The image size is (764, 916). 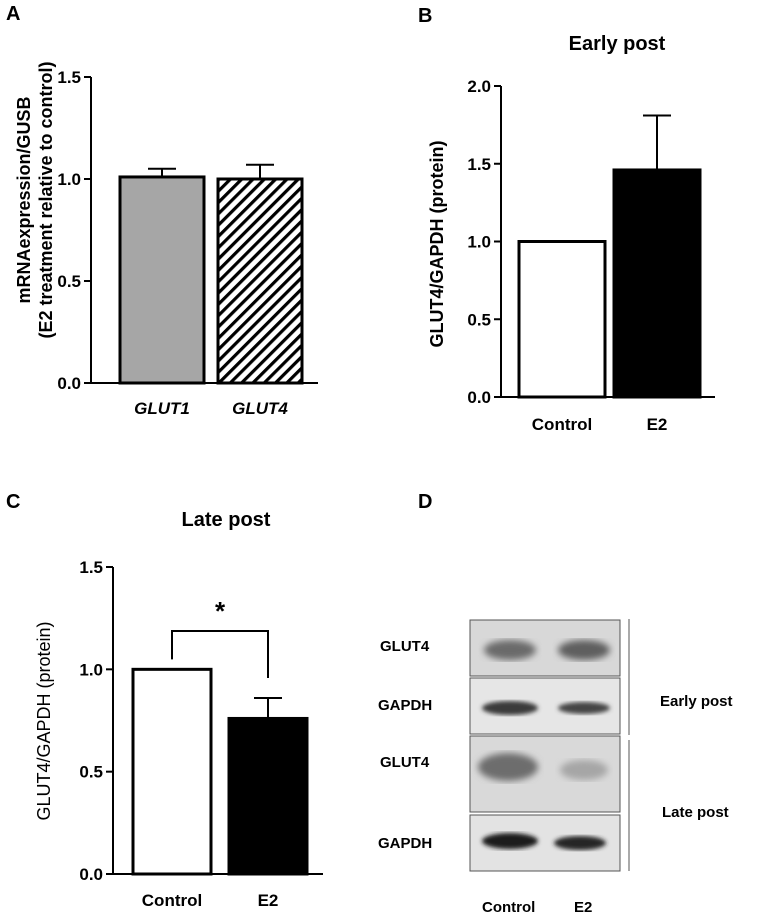 I want to click on bar-glut4, so click(x=260, y=281).